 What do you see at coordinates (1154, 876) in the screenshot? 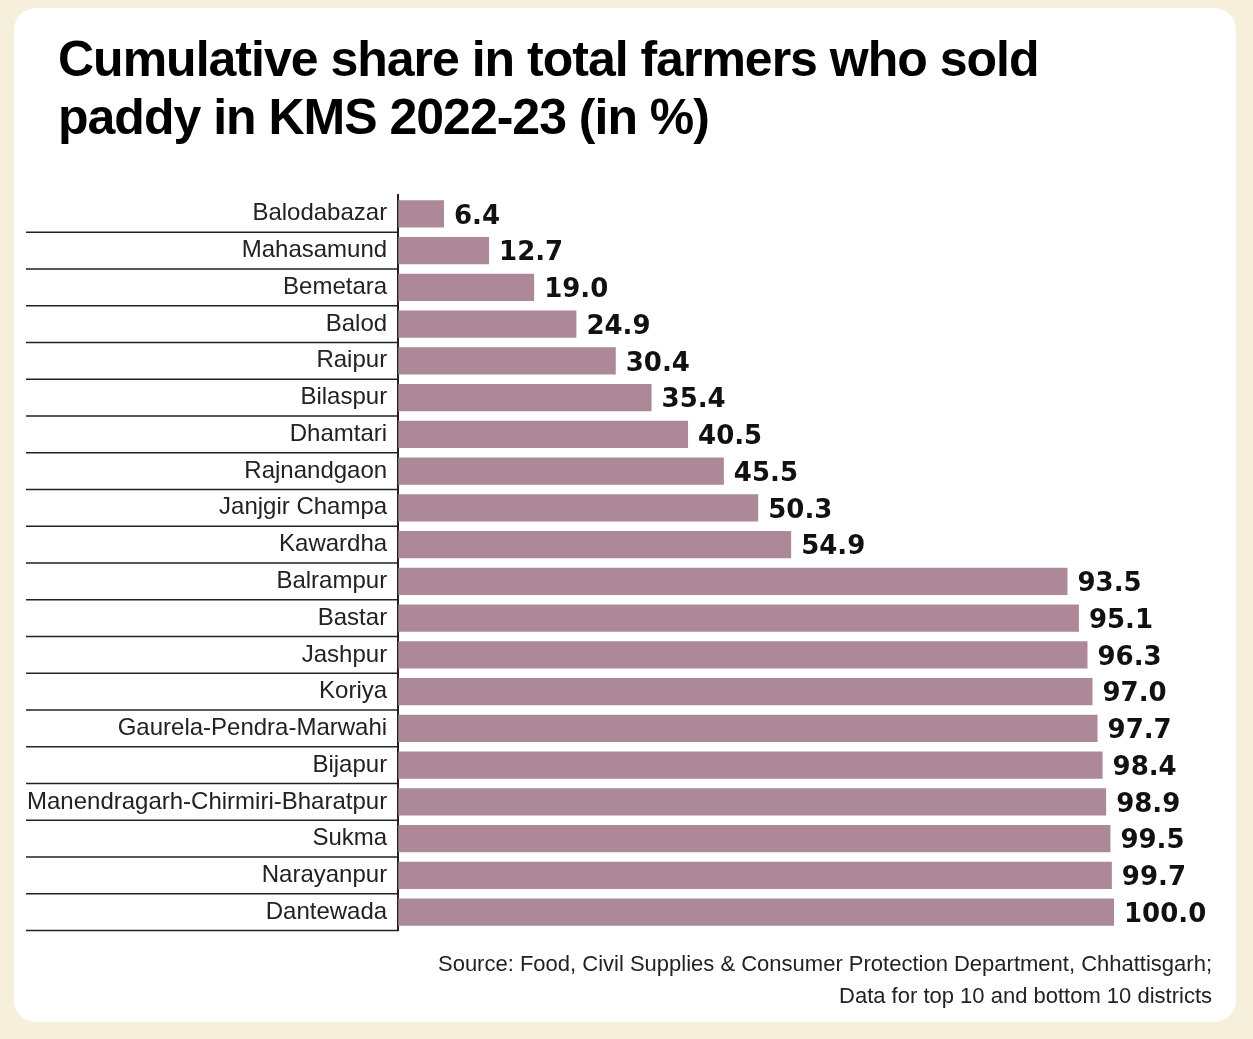
I see `data-label: 99.7` at bounding box center [1154, 876].